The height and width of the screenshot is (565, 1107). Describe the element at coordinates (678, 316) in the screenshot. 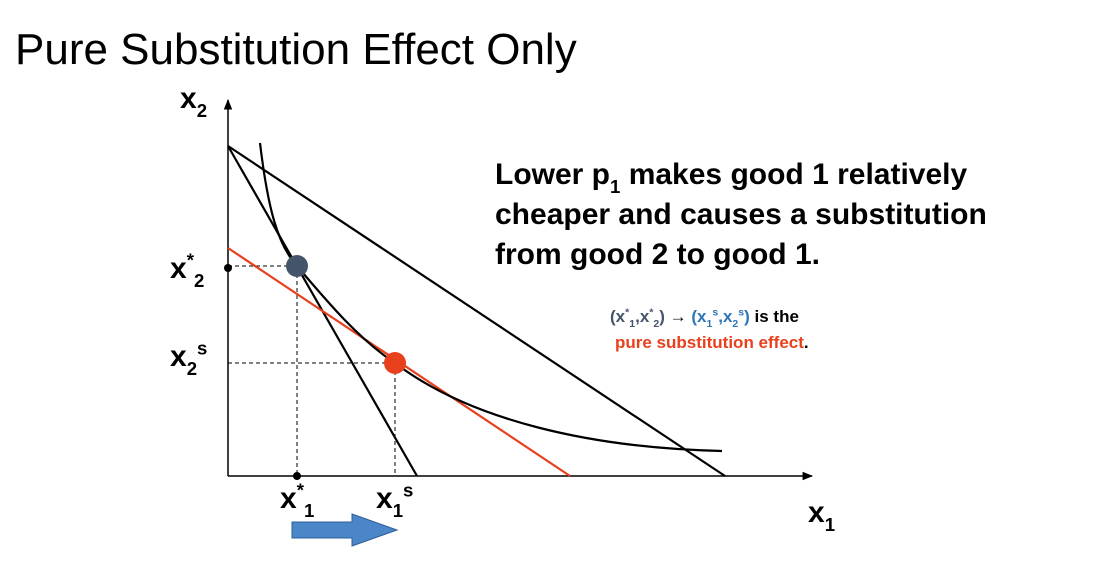

I see `text-segment: →` at that location.